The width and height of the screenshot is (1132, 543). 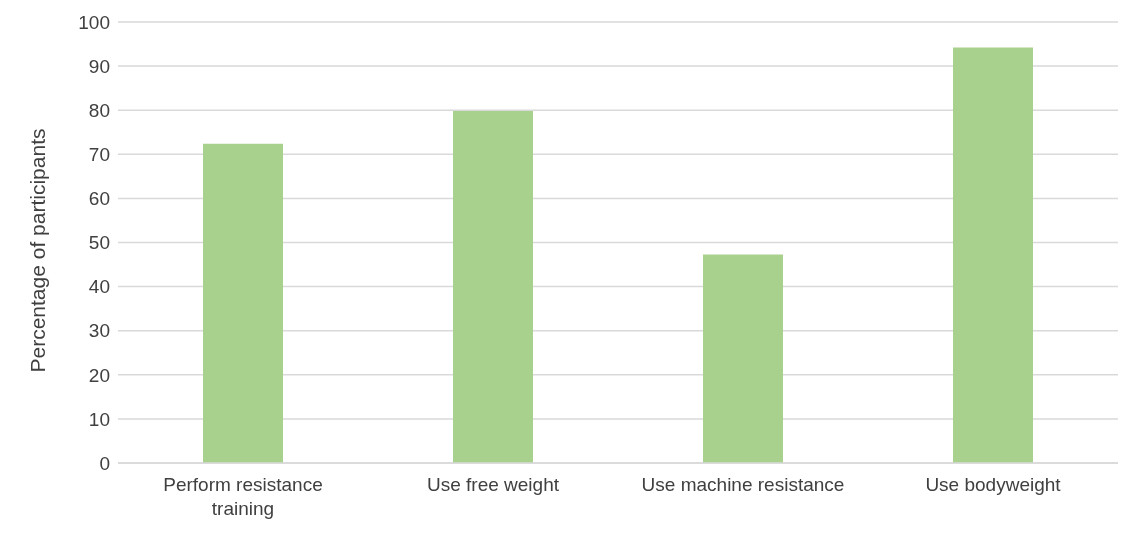 I want to click on y-axis-title: Percentage of participants, so click(x=38, y=250).